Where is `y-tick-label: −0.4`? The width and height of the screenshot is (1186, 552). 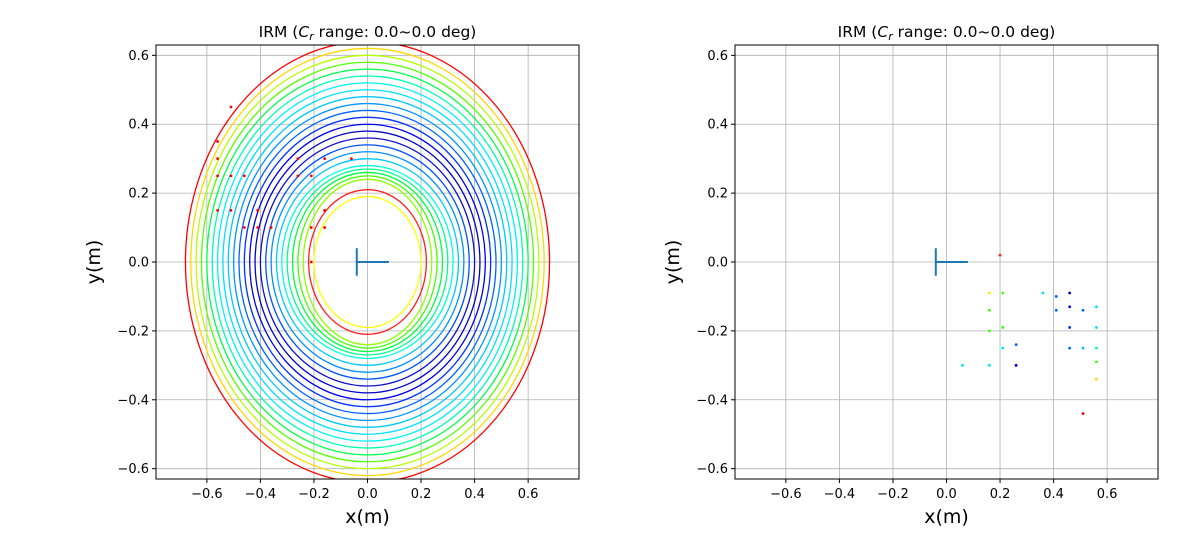
y-tick-label: −0.4 is located at coordinates (133, 400).